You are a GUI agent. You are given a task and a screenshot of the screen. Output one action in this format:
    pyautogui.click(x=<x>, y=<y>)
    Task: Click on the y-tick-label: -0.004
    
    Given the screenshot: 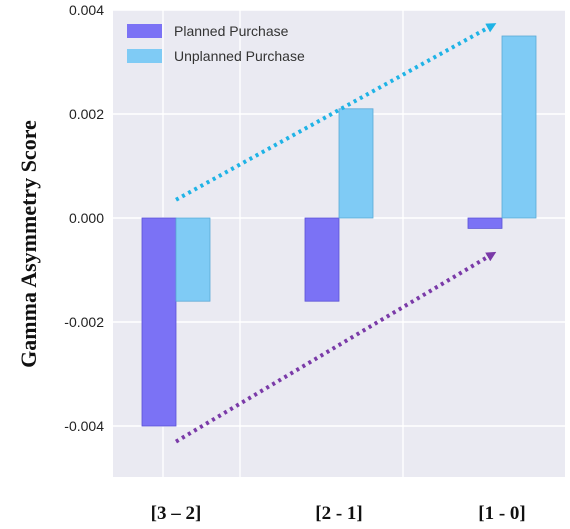 What is the action you would take?
    pyautogui.click(x=84, y=426)
    